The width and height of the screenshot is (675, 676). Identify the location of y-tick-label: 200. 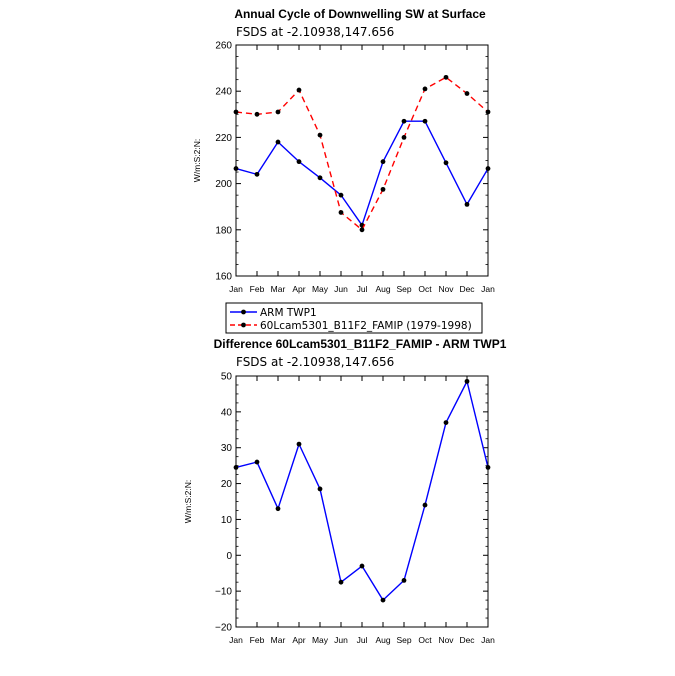
(223, 184).